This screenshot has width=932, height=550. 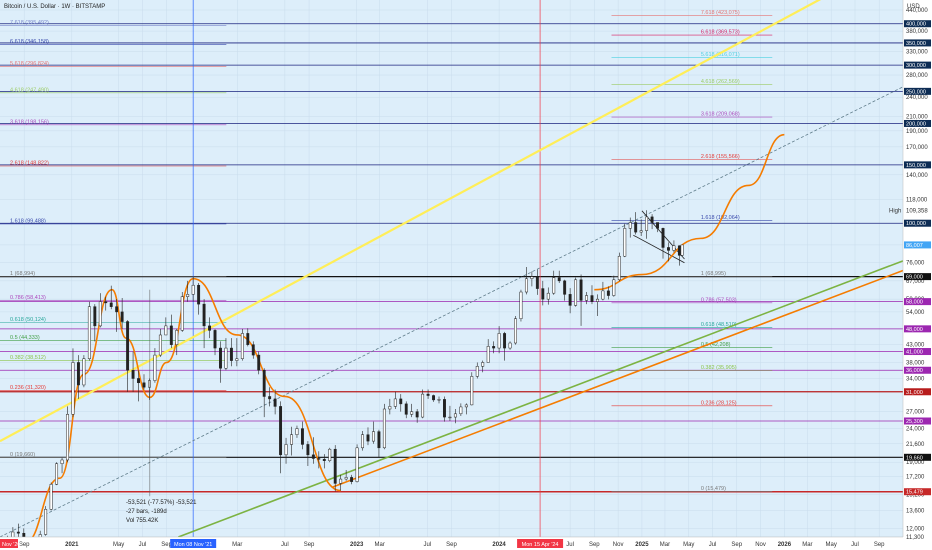 I want to click on fib-level-label: 7.618 (423,075), so click(x=720, y=13).